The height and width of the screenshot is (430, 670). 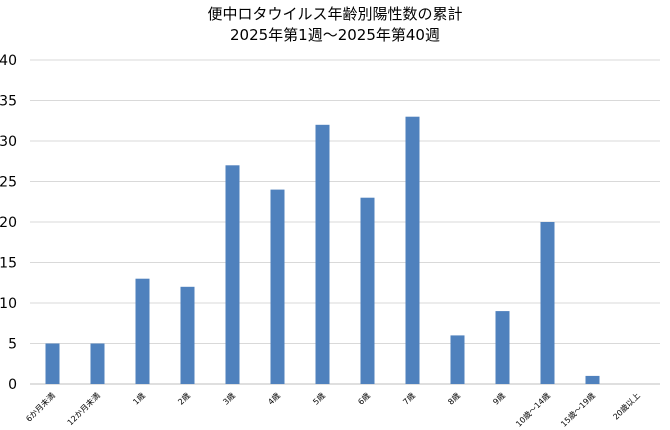 What do you see at coordinates (8, 142) in the screenshot?
I see `y-tick-label: 30` at bounding box center [8, 142].